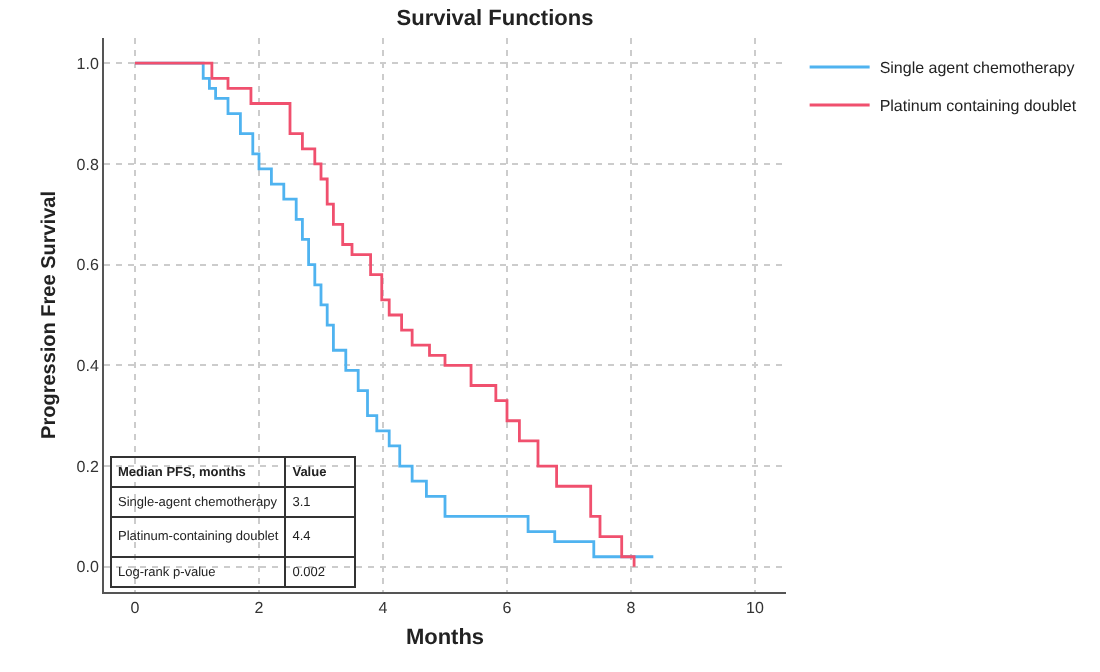  I want to click on legend-label: Single agent chemotherapy, so click(977, 68).